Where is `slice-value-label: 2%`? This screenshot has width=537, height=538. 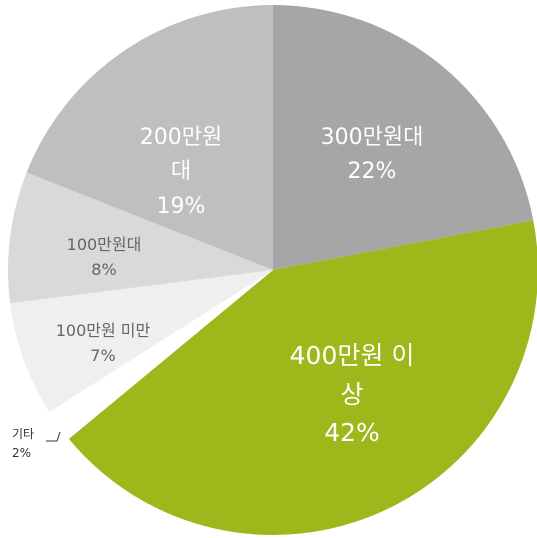
slice-value-label: 2% is located at coordinates (22, 453).